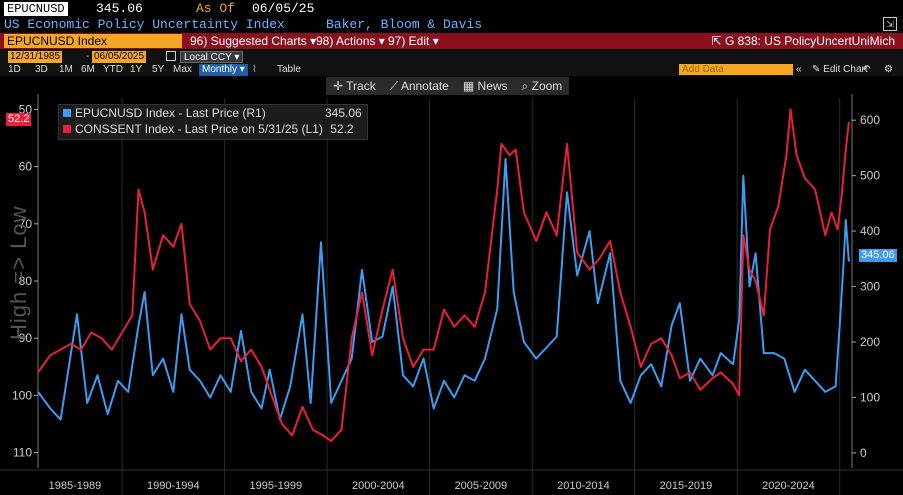 This screenshot has height=495, width=903. Describe the element at coordinates (18, 272) in the screenshot. I see `left-axis-title: High => Low` at that location.